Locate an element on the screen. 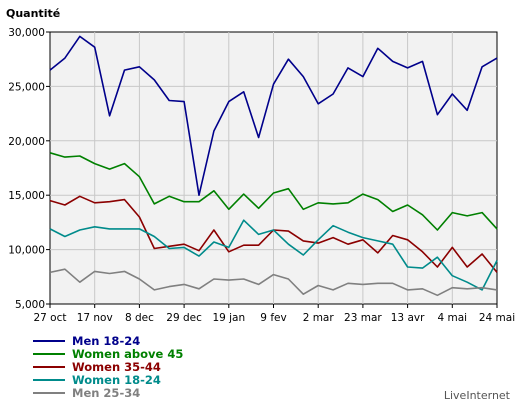  x-tick-label: 13 avr is located at coordinates (408, 318).